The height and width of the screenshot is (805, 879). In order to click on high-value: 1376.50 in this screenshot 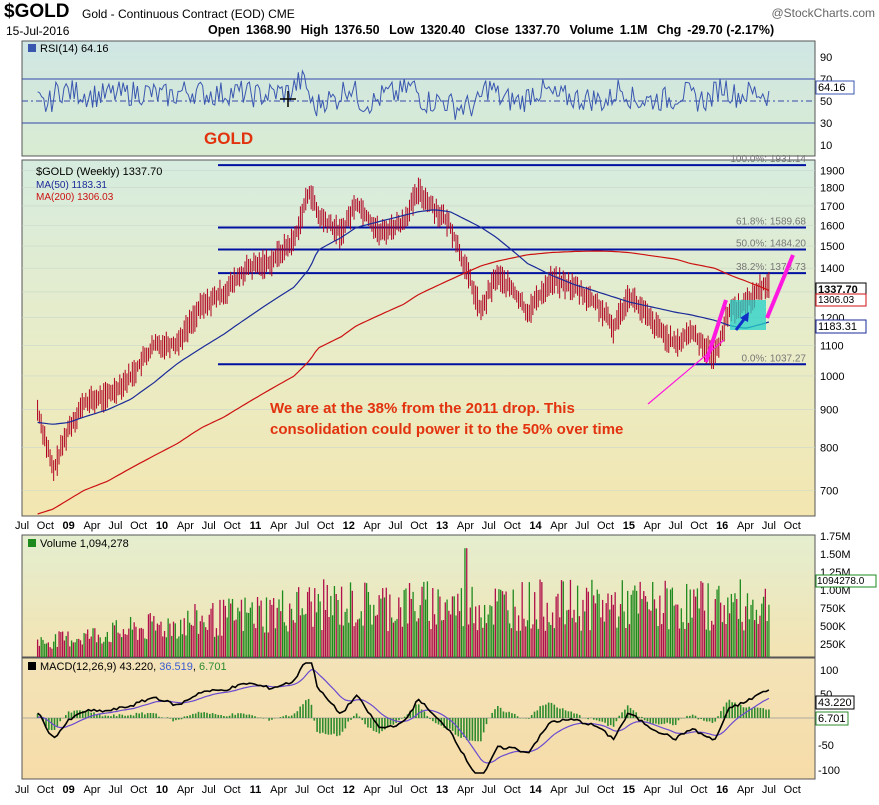, I will do `click(357, 30)`.